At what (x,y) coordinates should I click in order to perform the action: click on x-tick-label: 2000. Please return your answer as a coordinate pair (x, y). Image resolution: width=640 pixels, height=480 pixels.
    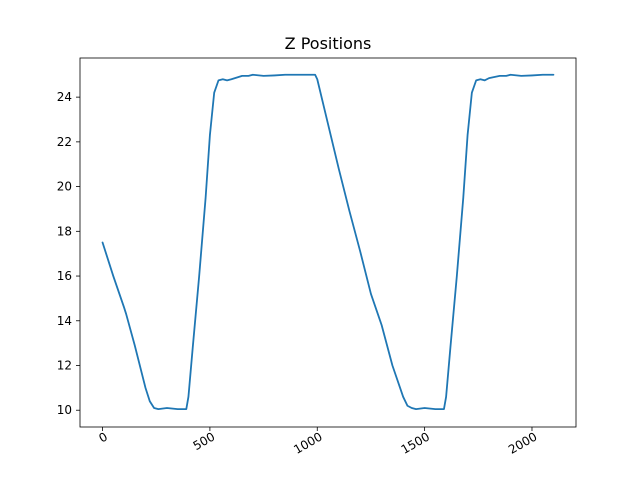
    Looking at the image, I should click on (522, 442).